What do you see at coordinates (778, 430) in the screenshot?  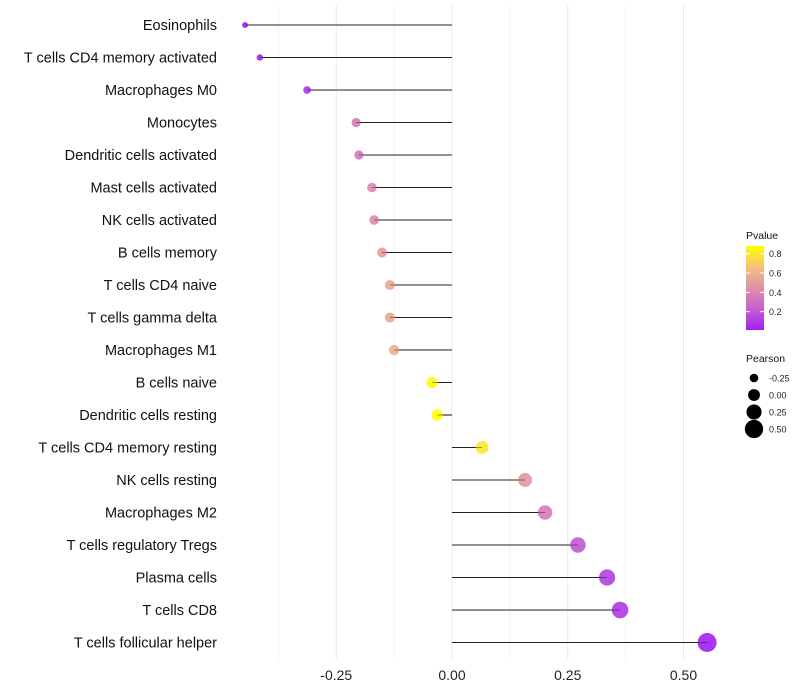 I see `size-legend-label: 0.50` at bounding box center [778, 430].